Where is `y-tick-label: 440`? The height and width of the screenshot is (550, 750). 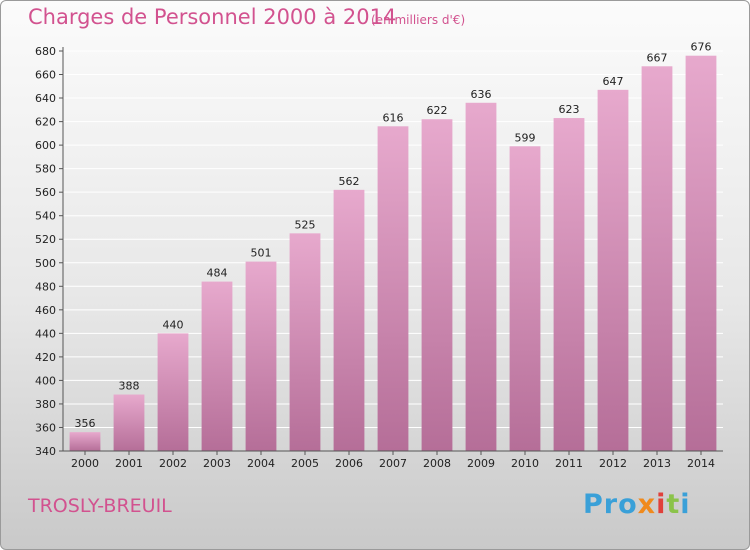
y-tick-label: 440 is located at coordinates (45, 333).